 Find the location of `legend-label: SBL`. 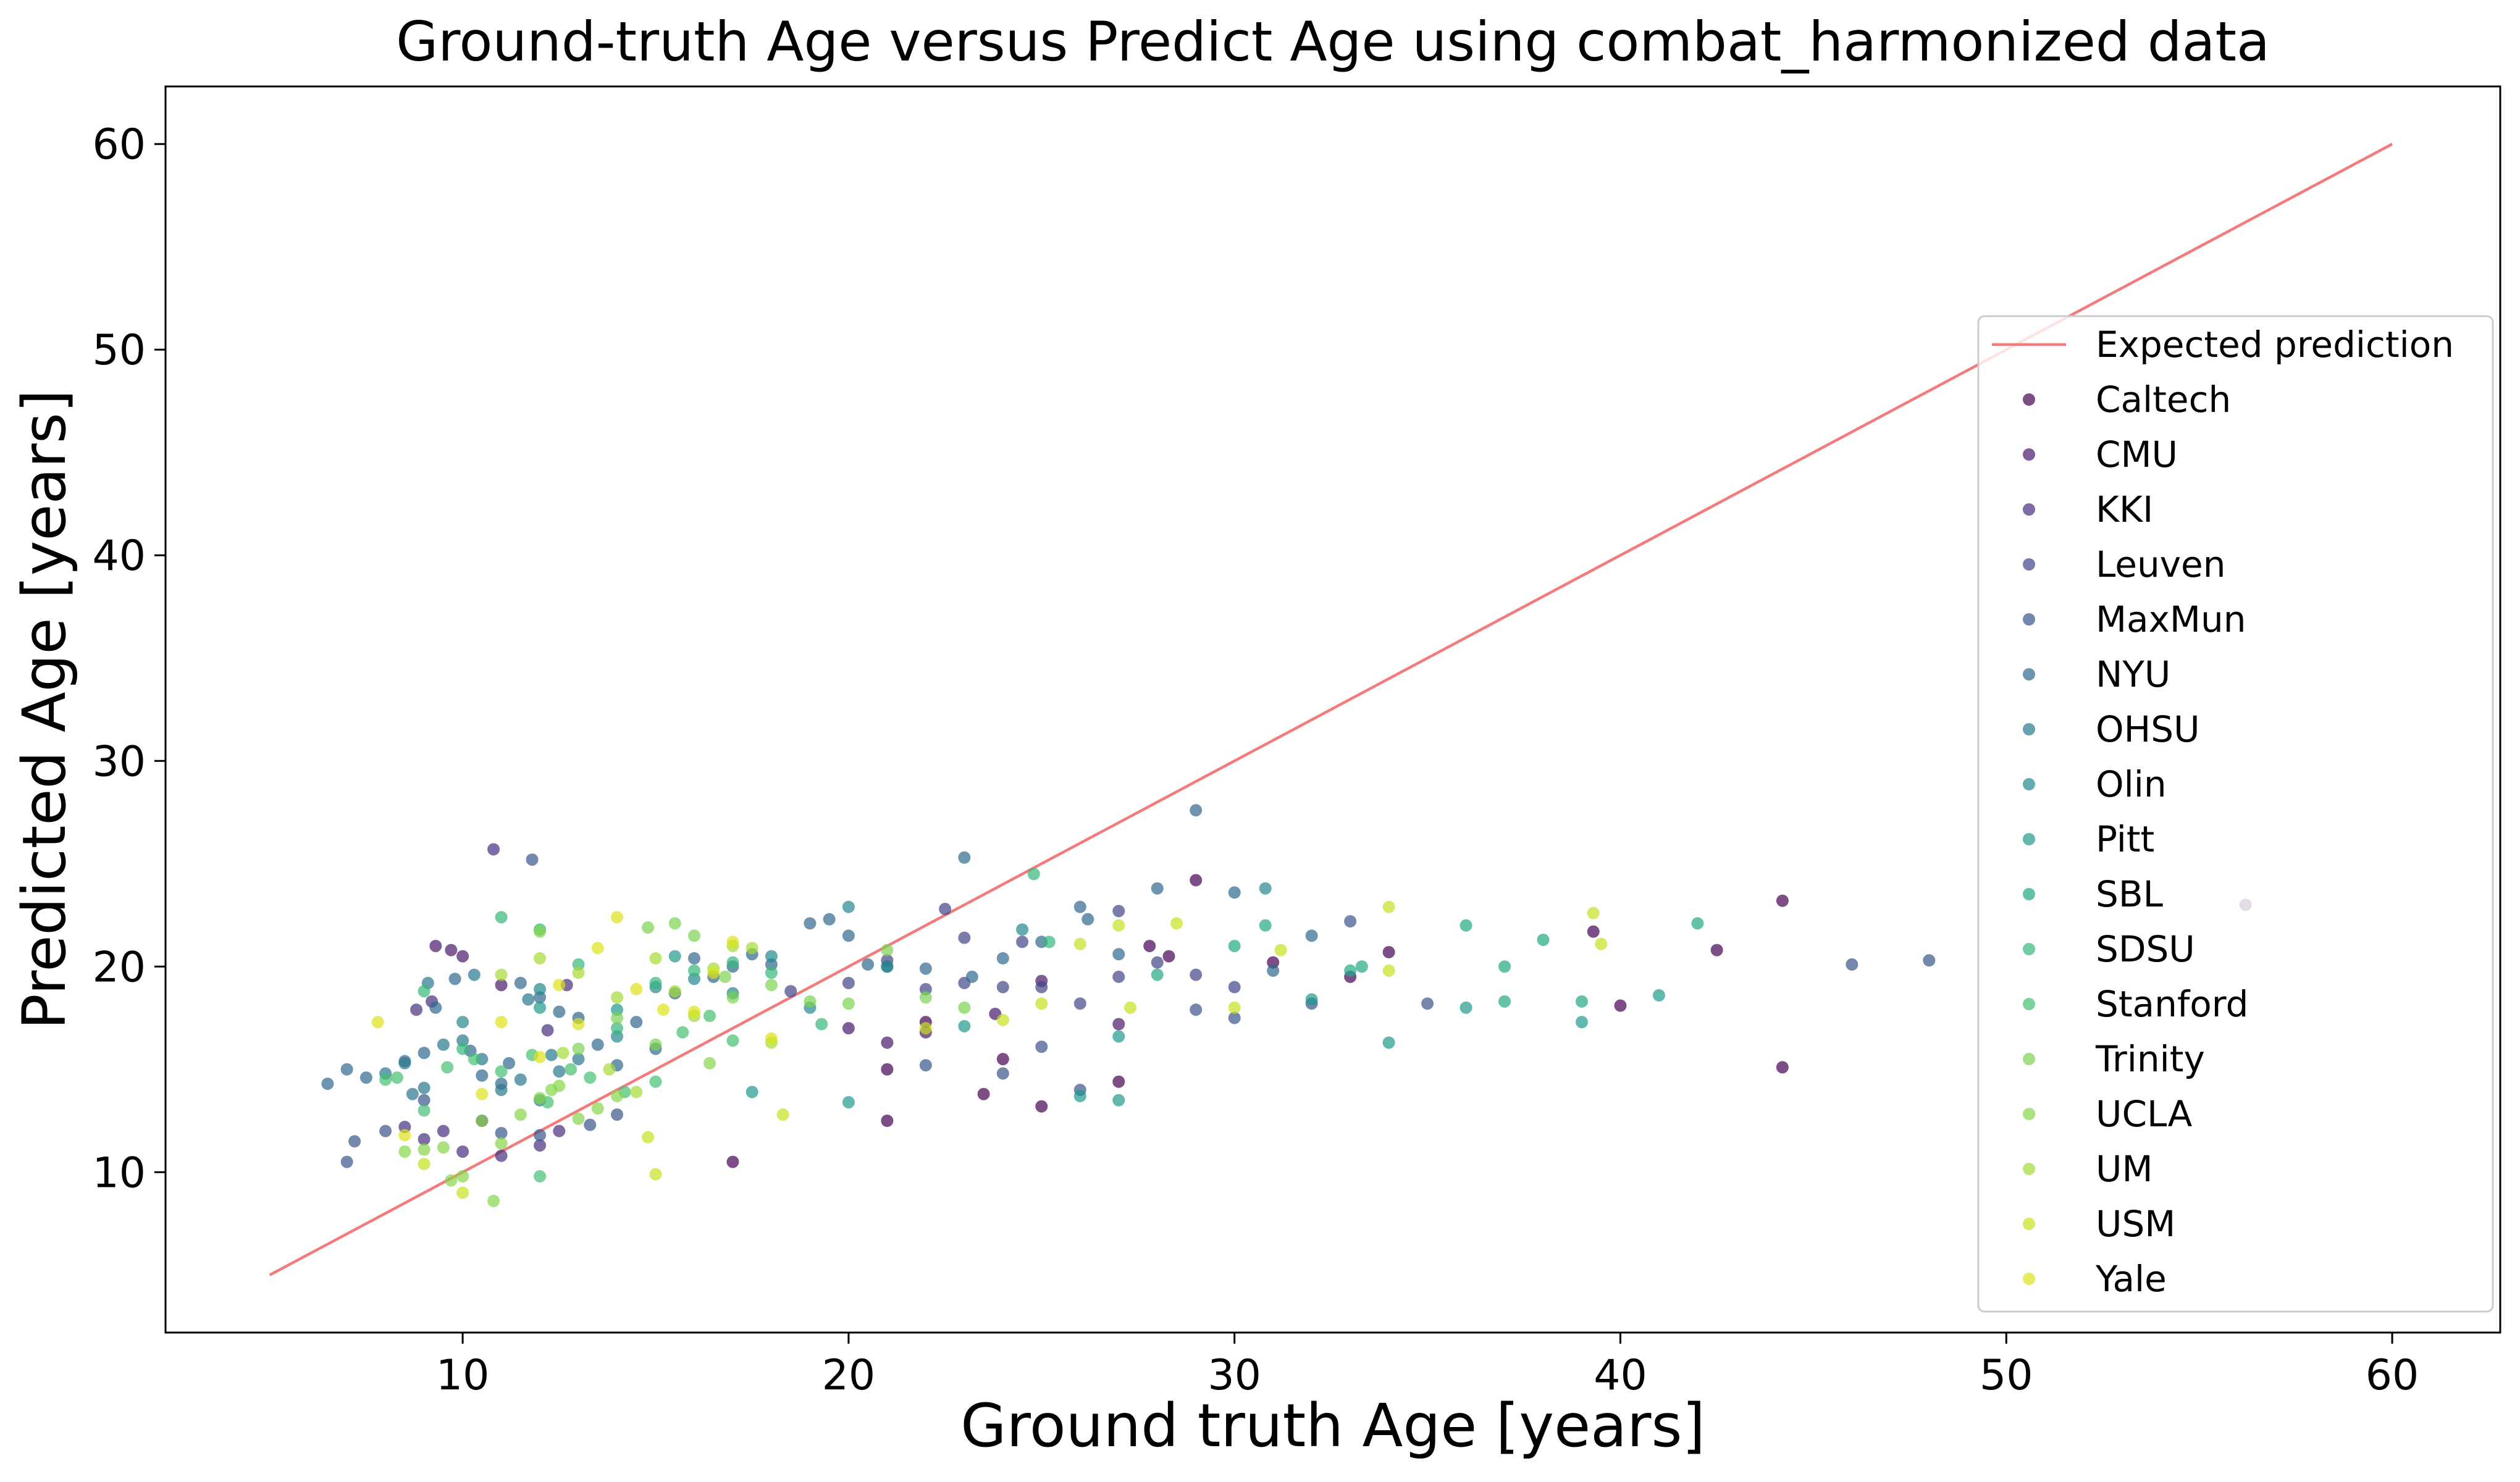

legend-label: SBL is located at coordinates (2129, 894).